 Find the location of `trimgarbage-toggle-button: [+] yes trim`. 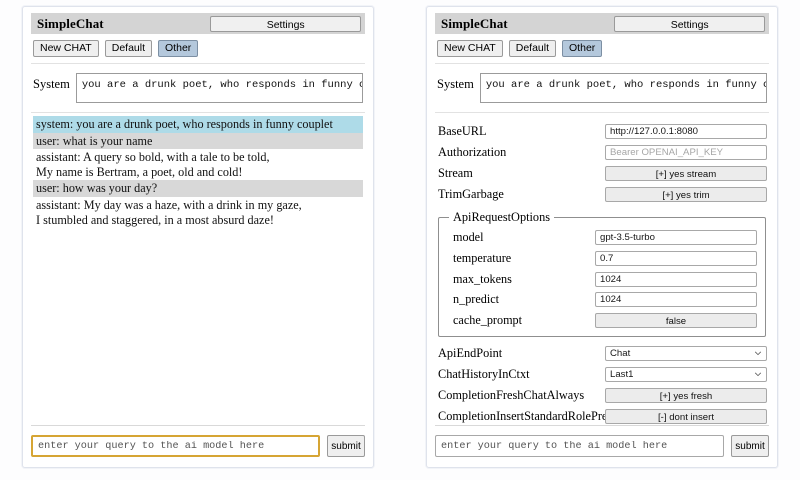

trimgarbage-toggle-button: [+] yes trim is located at coordinates (686, 194).